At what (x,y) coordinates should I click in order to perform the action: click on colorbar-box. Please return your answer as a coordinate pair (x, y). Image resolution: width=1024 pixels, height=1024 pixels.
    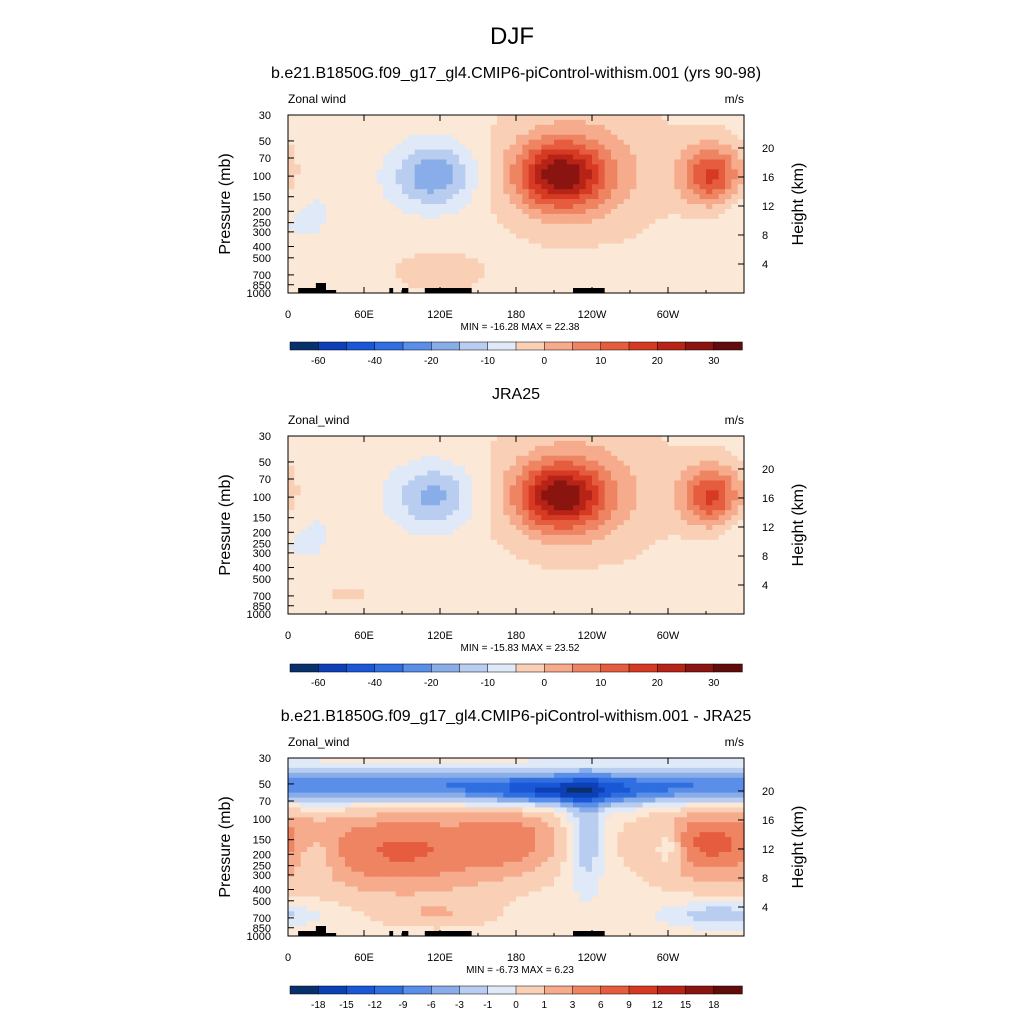
    Looking at the image, I should click on (587, 346).